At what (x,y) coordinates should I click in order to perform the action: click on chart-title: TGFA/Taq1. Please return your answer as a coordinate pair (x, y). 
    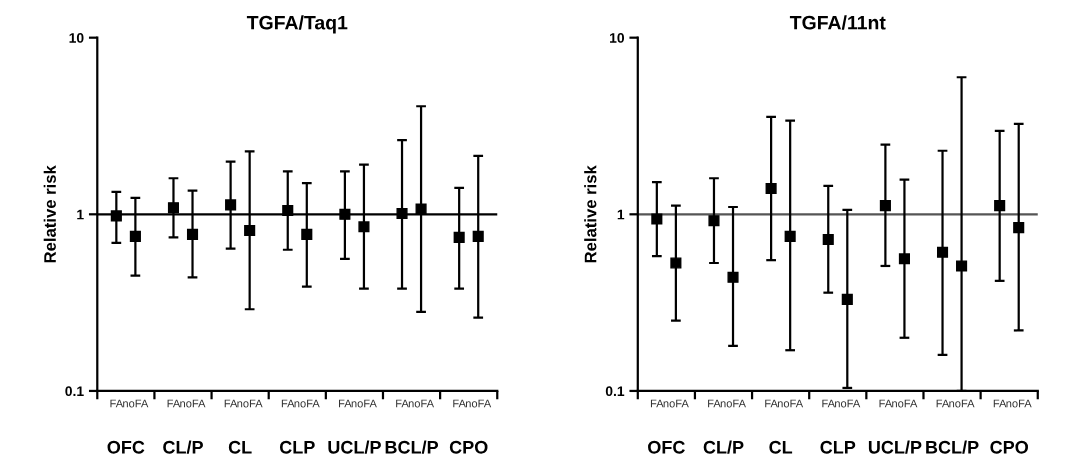
    Looking at the image, I should click on (297, 24).